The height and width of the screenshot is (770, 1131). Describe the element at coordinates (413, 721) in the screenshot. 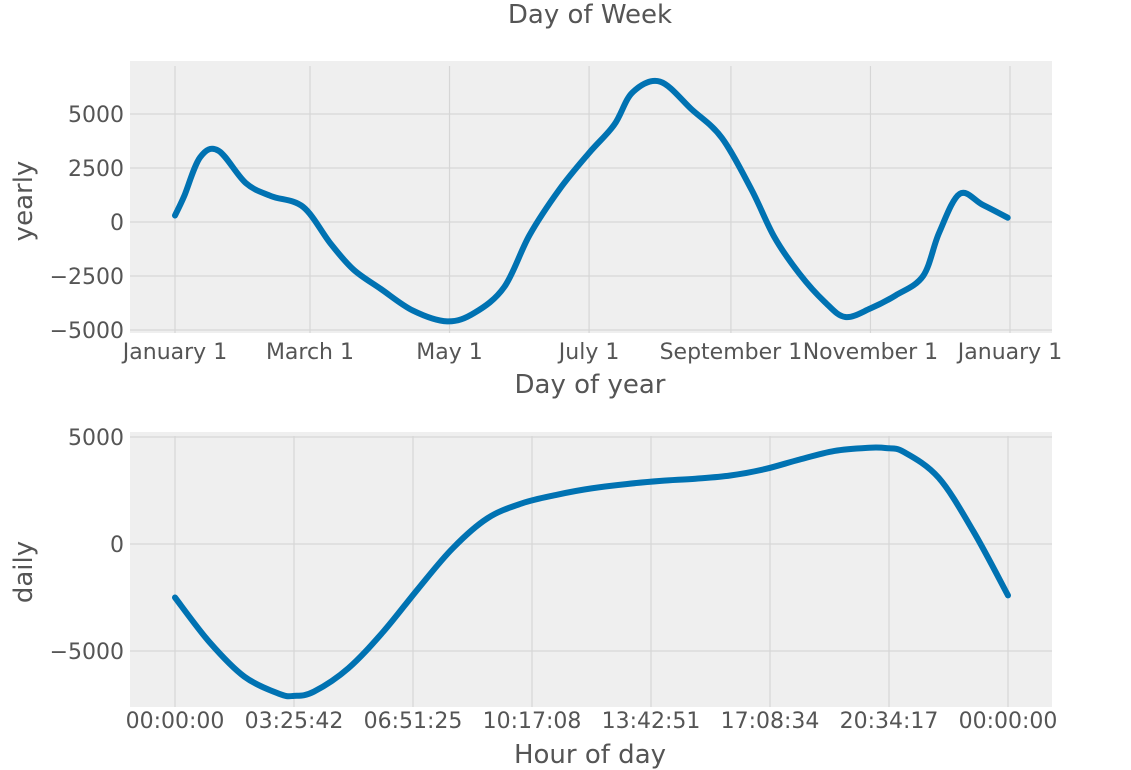

I see `daily-x-tick-label: 06:51:25` at that location.